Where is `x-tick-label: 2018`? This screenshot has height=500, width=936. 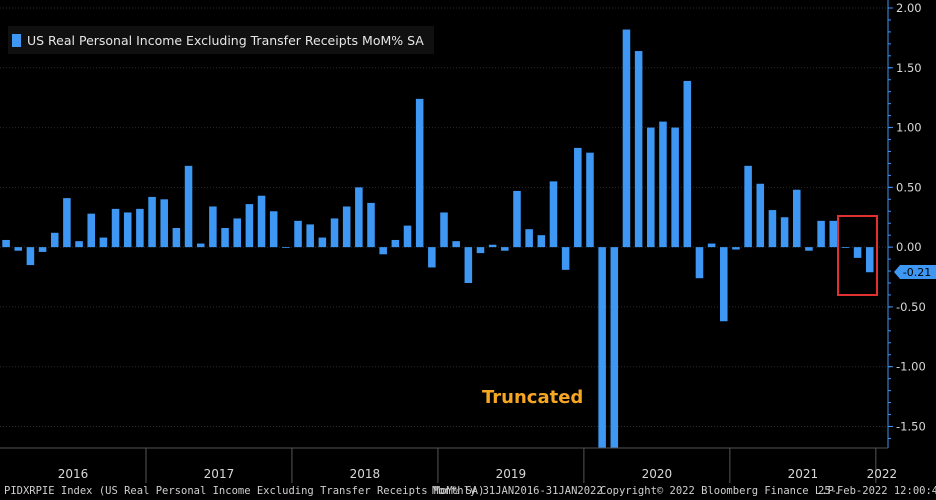
x-tick-label: 2018 is located at coordinates (365, 474).